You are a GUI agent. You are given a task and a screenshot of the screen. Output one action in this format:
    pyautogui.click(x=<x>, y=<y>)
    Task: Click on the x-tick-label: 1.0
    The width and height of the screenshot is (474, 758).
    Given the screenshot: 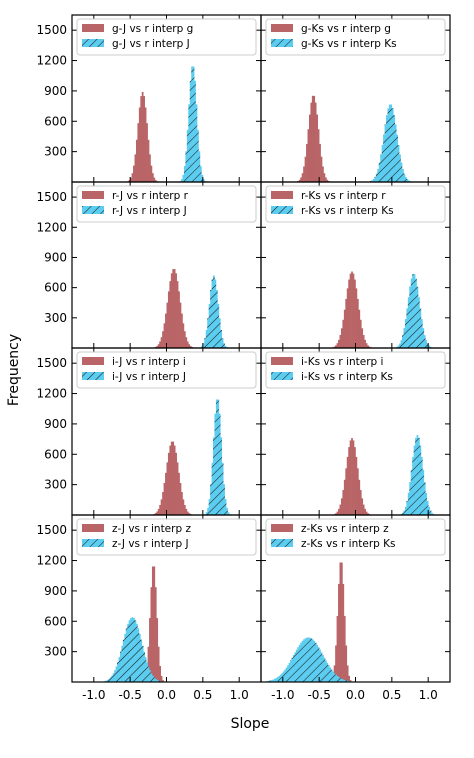 What is the action you would take?
    pyautogui.click(x=428, y=695)
    